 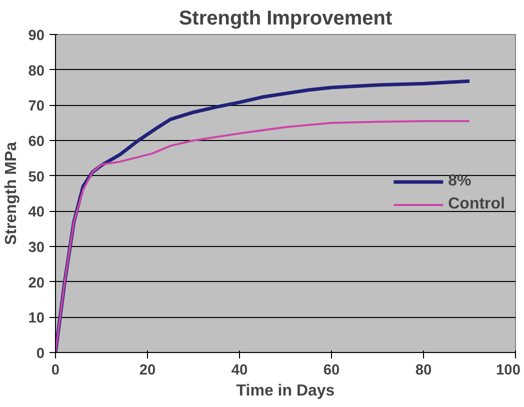 I want to click on y-axis-title: Strength MPa, so click(x=11, y=194).